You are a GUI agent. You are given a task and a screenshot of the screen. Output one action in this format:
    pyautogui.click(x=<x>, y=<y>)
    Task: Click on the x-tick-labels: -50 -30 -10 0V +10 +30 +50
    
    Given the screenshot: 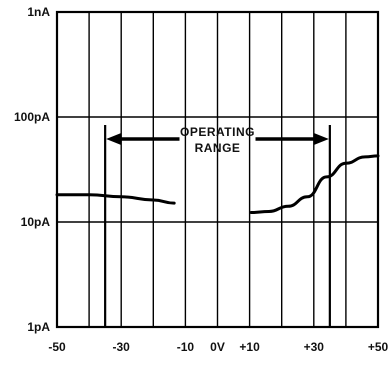 What is the action you would take?
    pyautogui.click(x=218, y=347)
    